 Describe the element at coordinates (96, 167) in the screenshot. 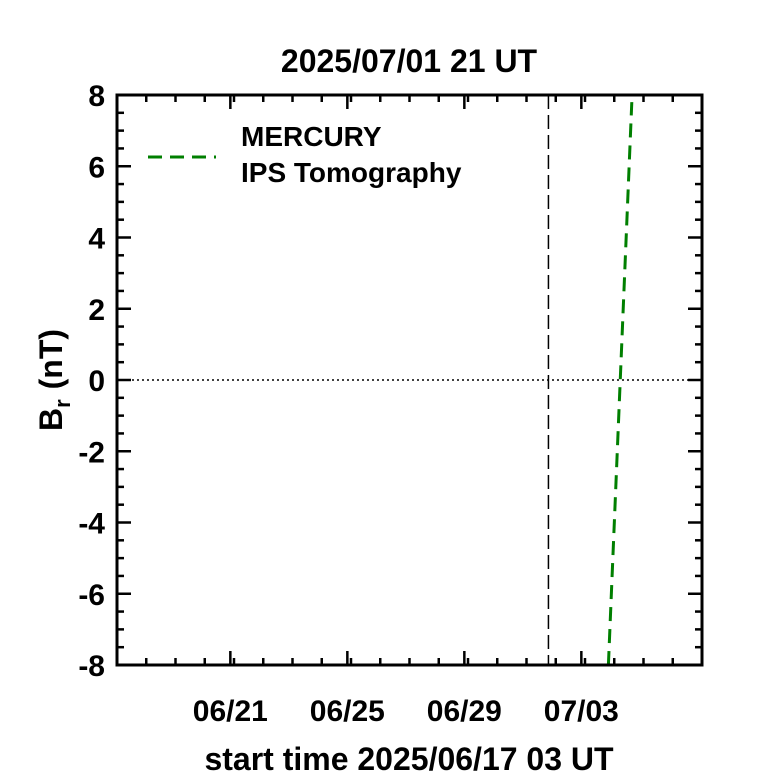

I see `y-tick-label: 6` at that location.